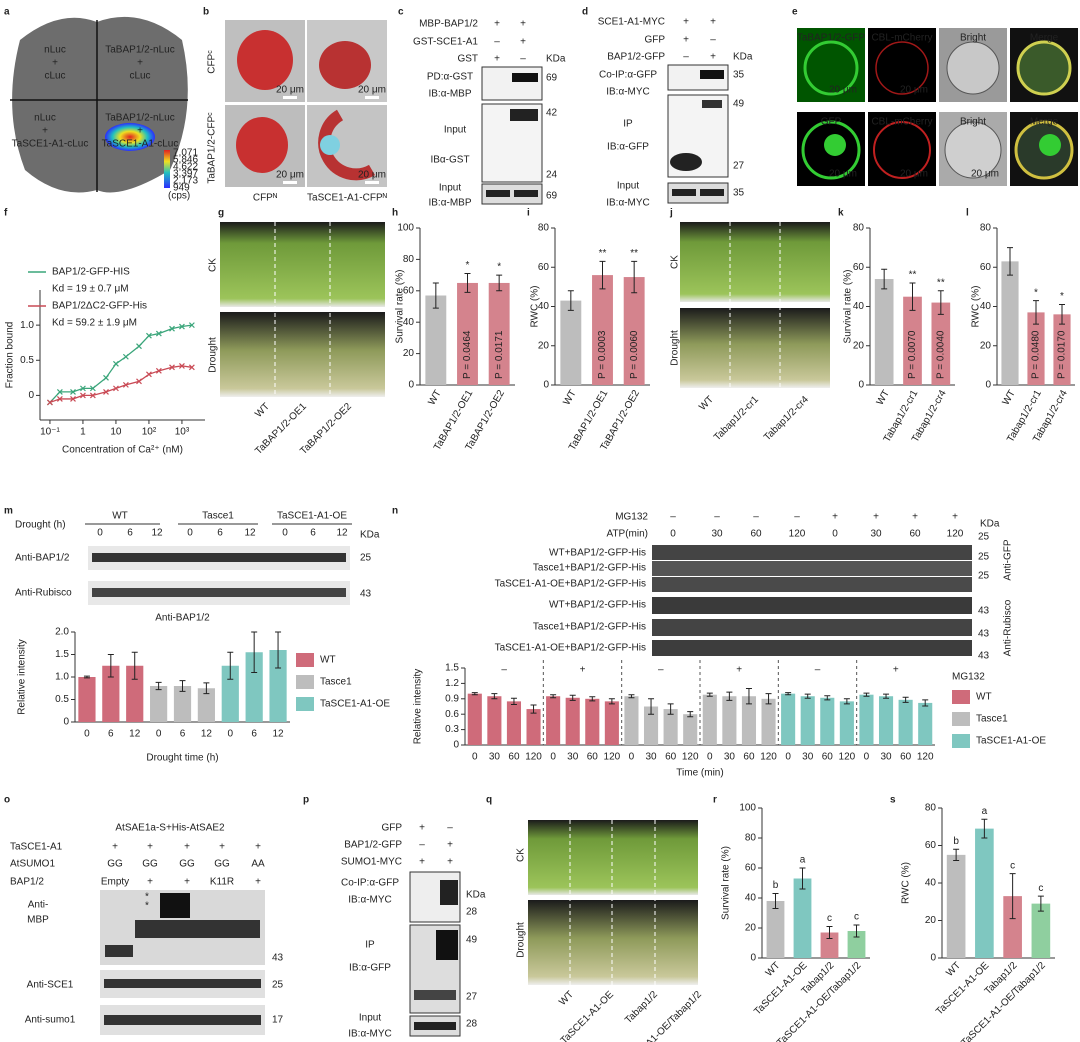 This screenshot has height=1042, width=1080. I want to click on x-tick-label: 12, so click(278, 734).